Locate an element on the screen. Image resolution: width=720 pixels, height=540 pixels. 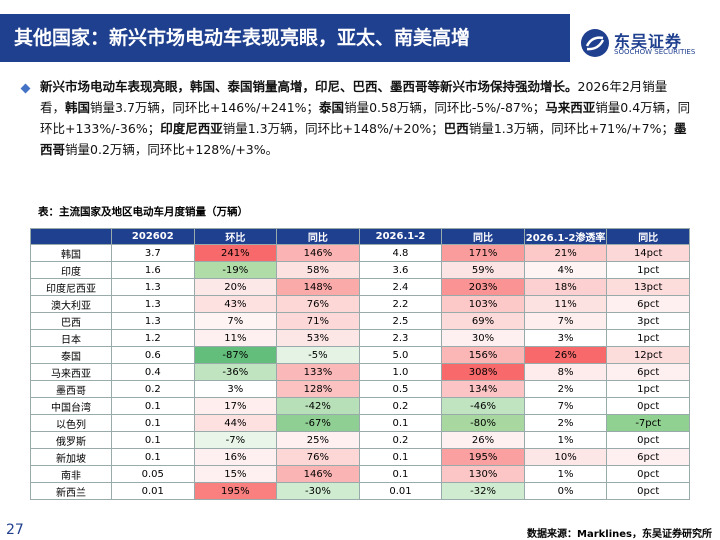
bold-text: 马来西亚 is located at coordinates (570, 107).